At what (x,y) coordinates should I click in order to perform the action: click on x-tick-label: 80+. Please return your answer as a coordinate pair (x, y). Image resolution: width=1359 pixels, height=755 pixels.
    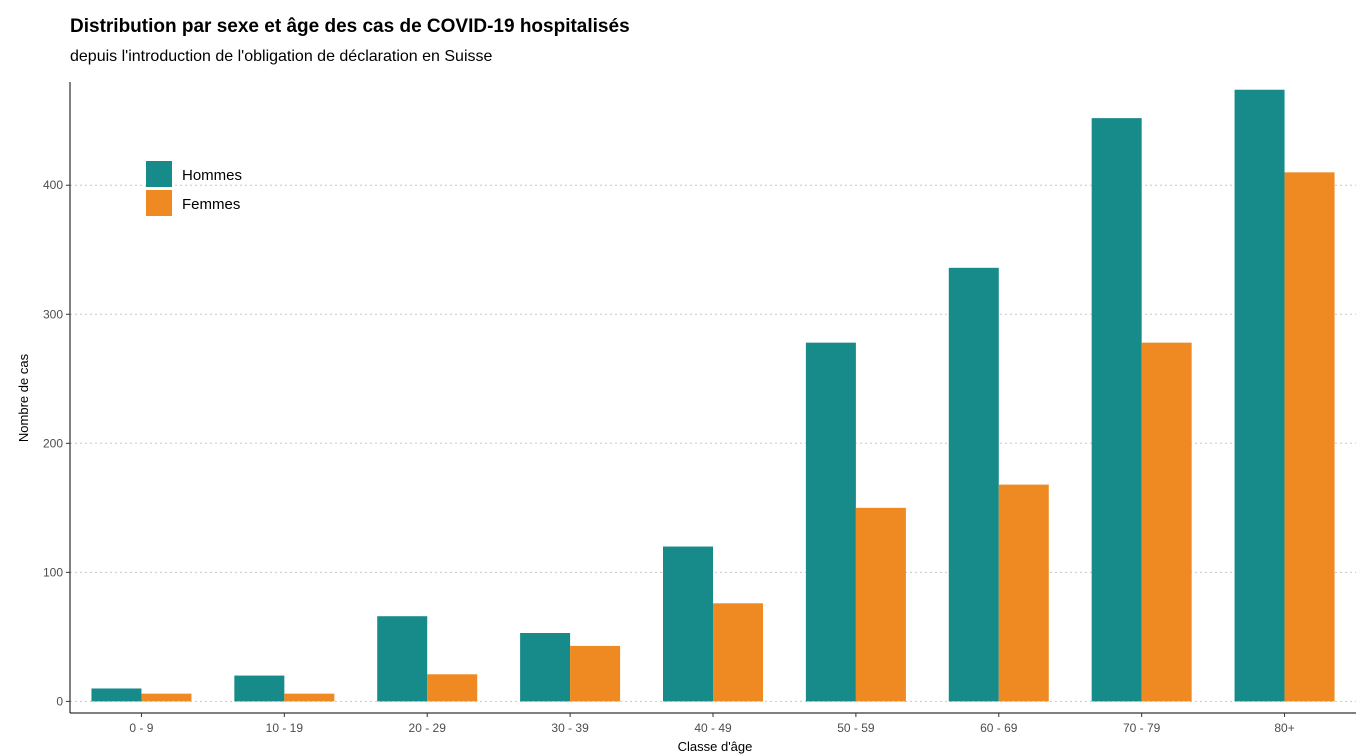
    Looking at the image, I should click on (1284, 728).